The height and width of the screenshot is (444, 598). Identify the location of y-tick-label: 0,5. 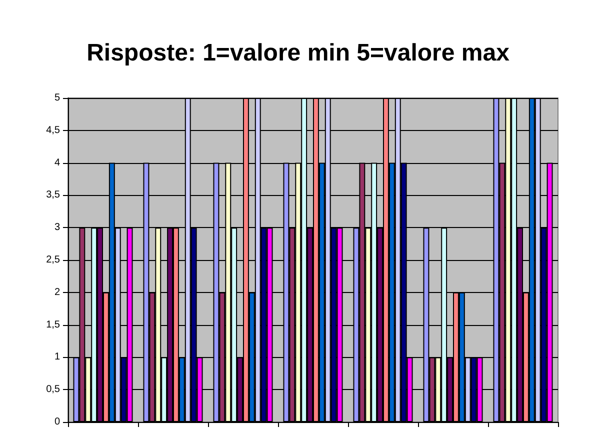
(53, 390).